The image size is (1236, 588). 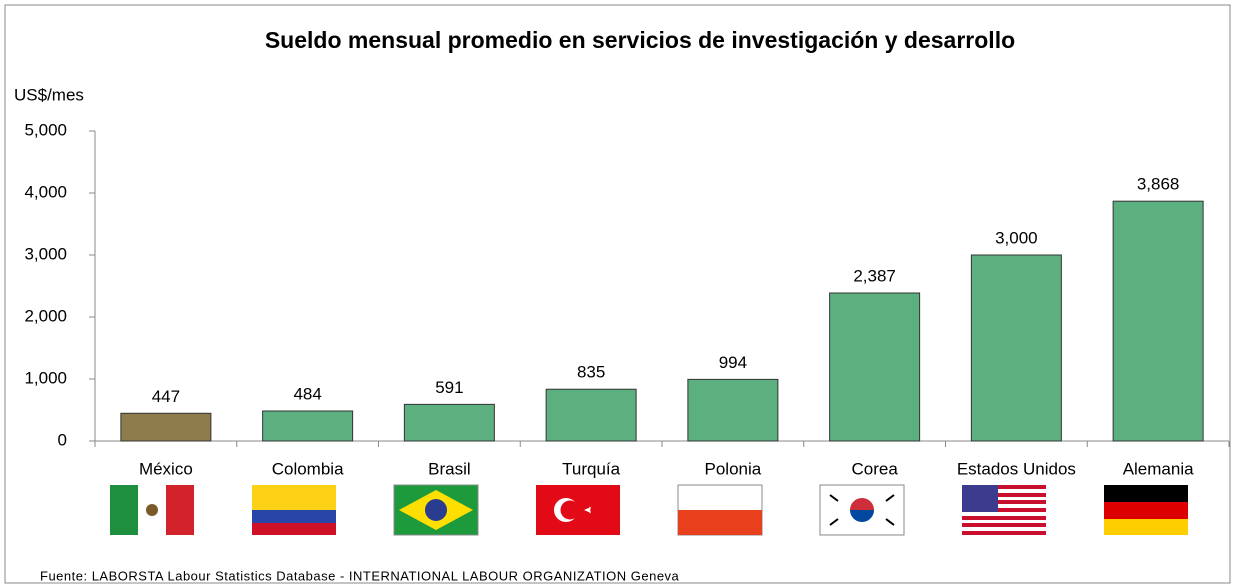 What do you see at coordinates (45, 253) in the screenshot?
I see `y-tick-label: 3,000` at bounding box center [45, 253].